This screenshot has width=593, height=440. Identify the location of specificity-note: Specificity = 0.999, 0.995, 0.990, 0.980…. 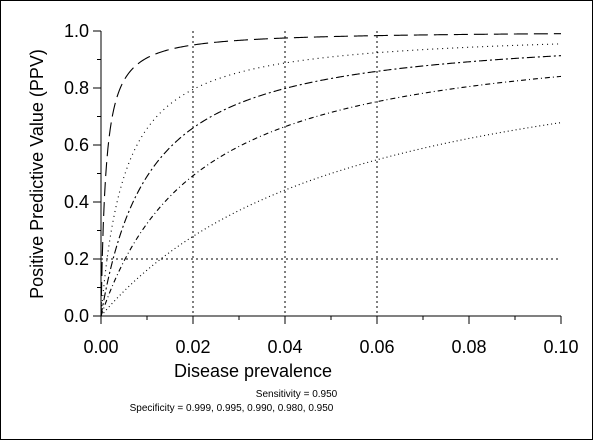
(231, 408).